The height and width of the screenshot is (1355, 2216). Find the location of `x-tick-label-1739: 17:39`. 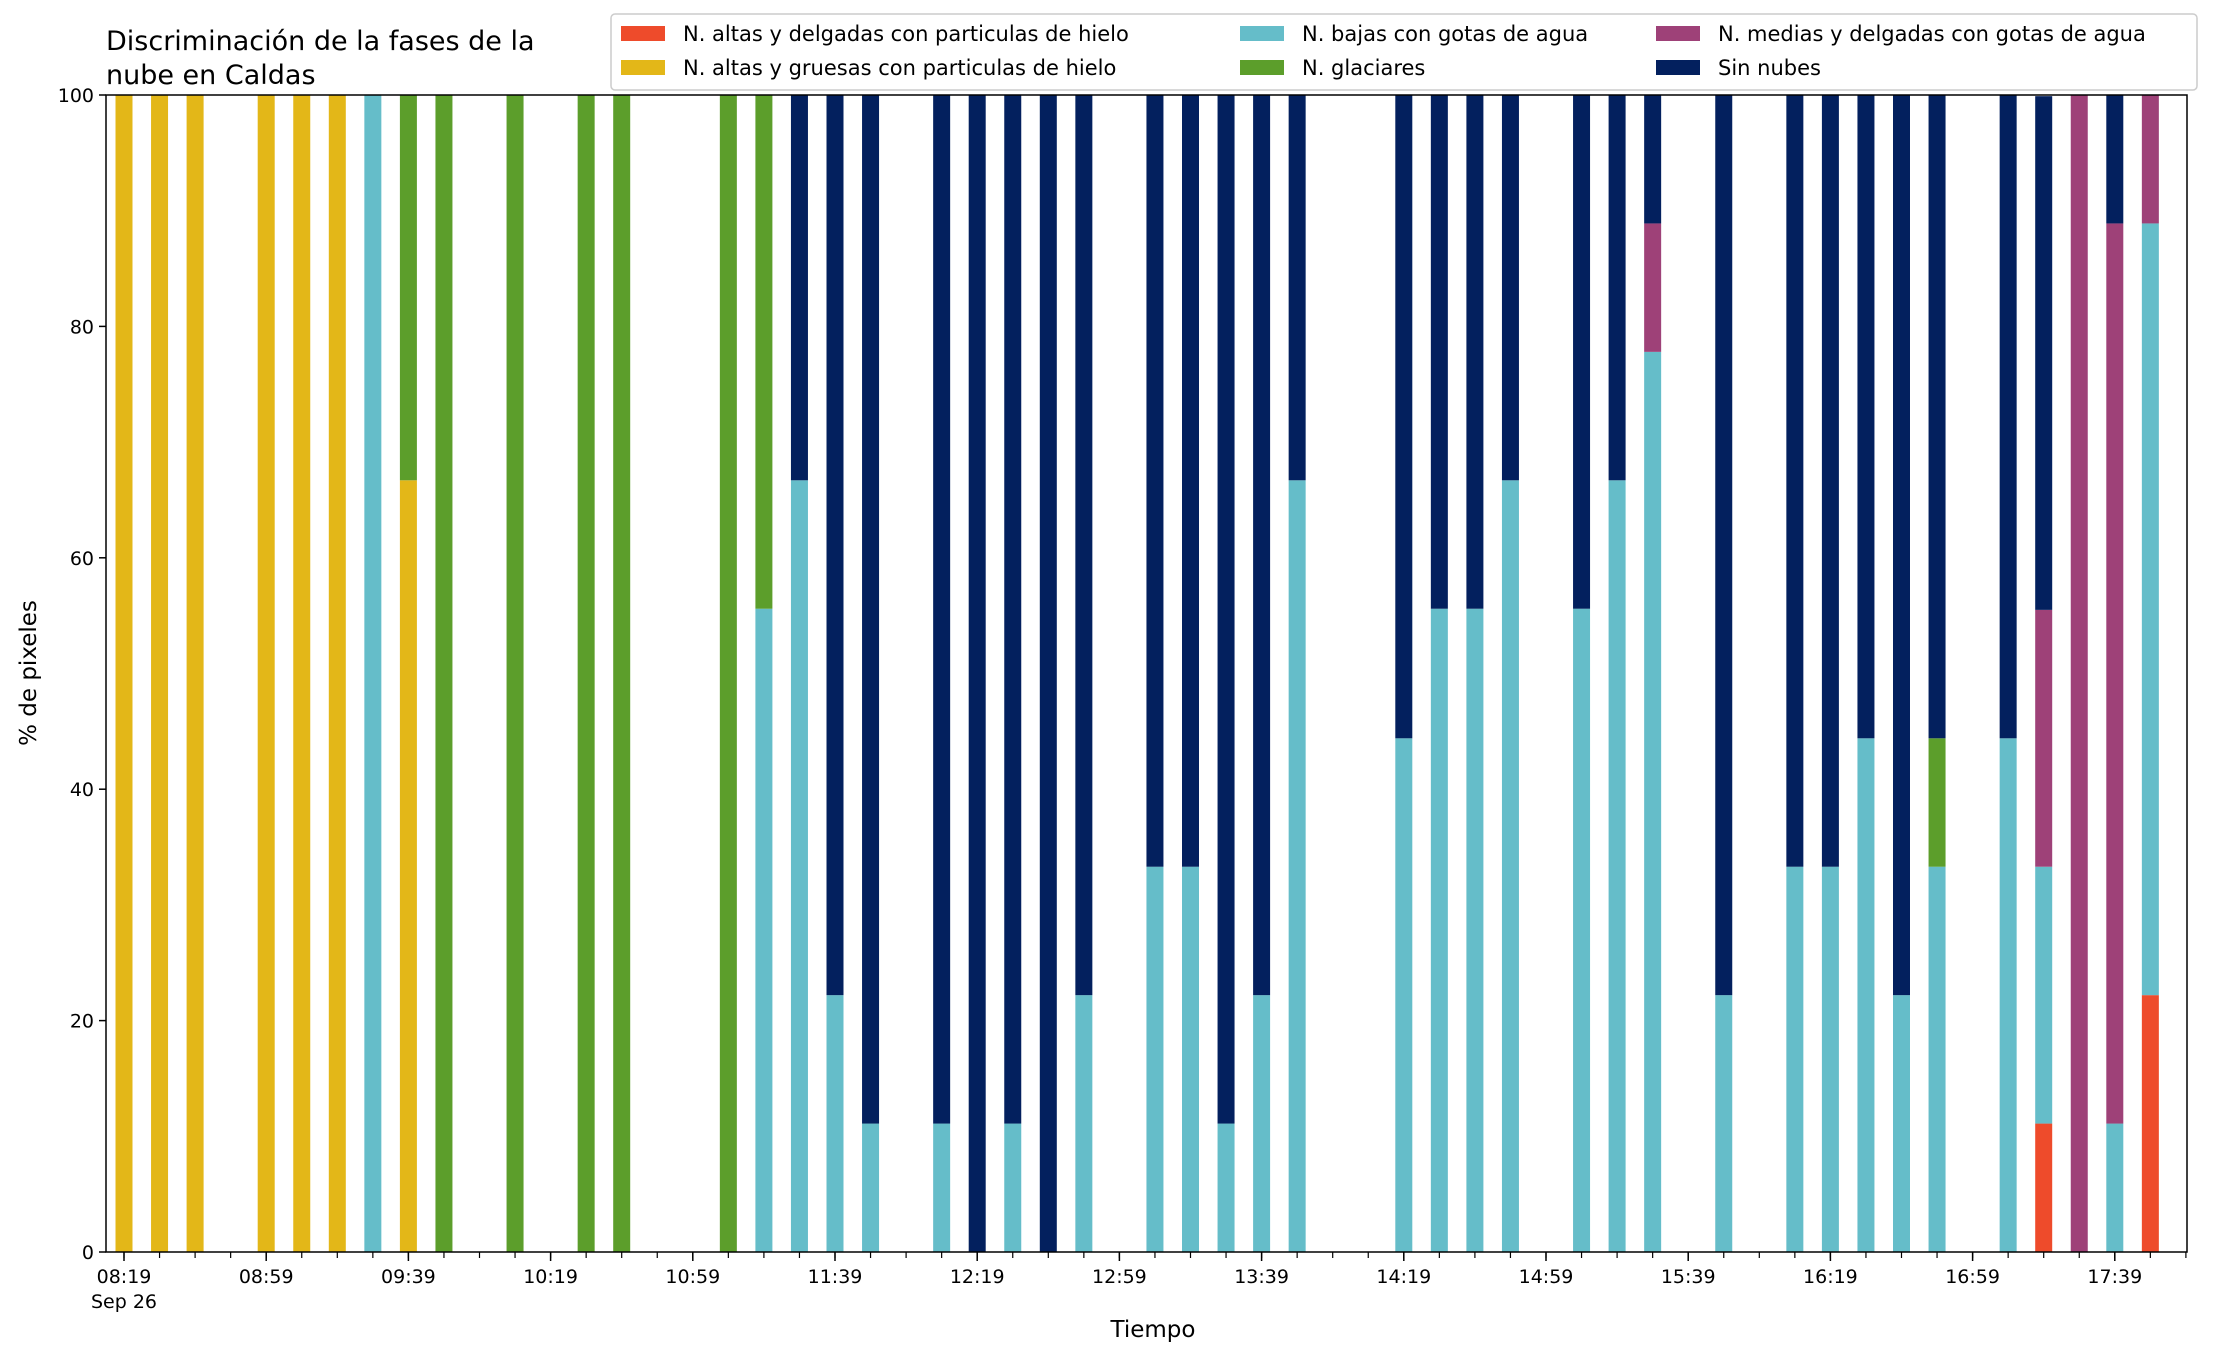

x-tick-label-1739: 17:39 is located at coordinates (2114, 1277).